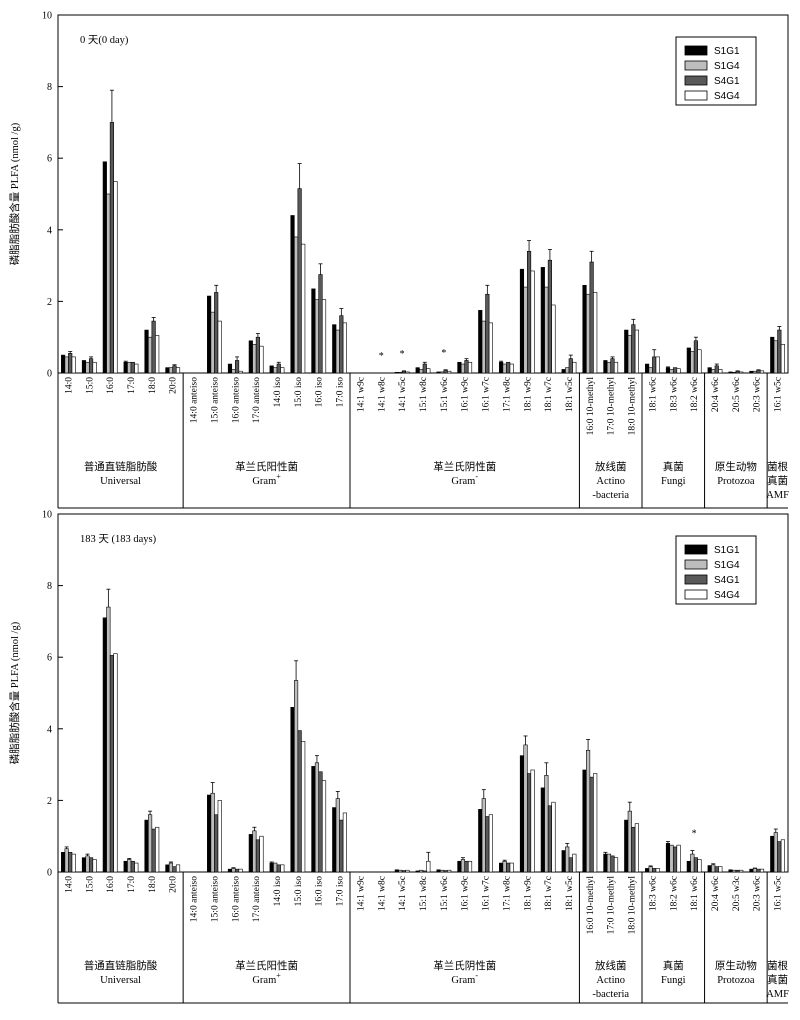 The width and height of the screenshot is (800, 1020). What do you see at coordinates (777, 466) in the screenshot?
I see `group-label-cn: 菌根` at bounding box center [777, 466].